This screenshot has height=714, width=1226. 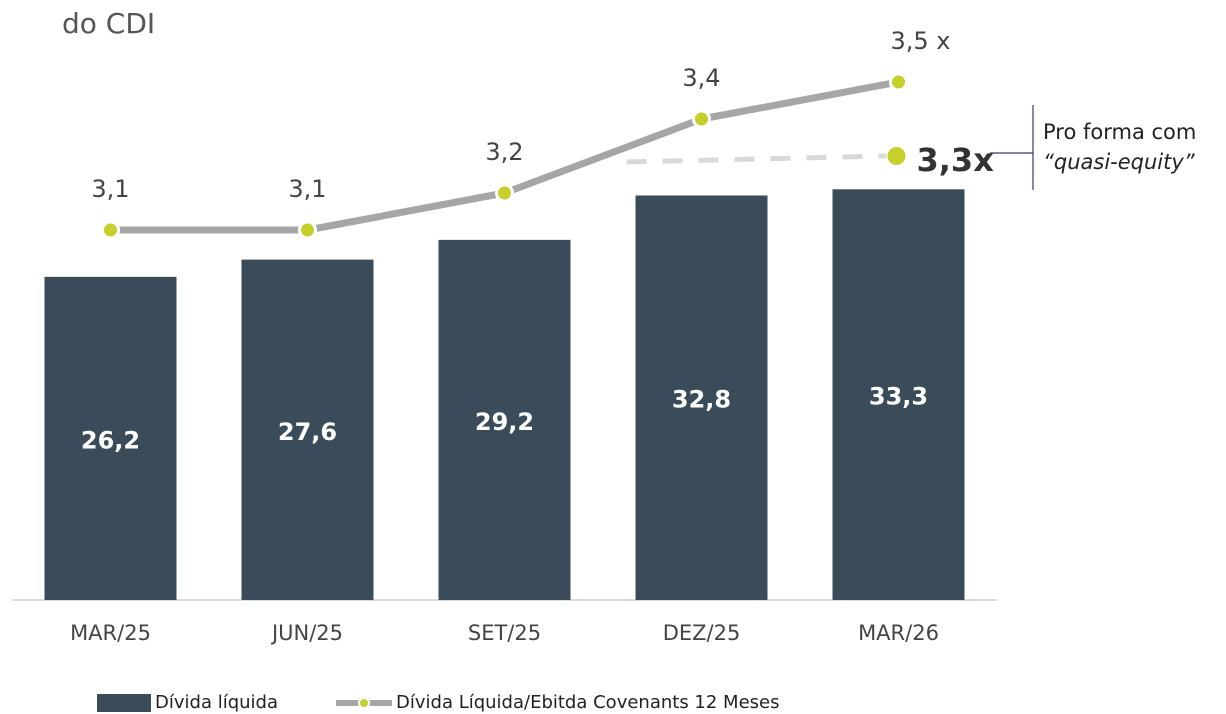 I want to click on bar-value-label: 32,8, so click(x=701, y=400).